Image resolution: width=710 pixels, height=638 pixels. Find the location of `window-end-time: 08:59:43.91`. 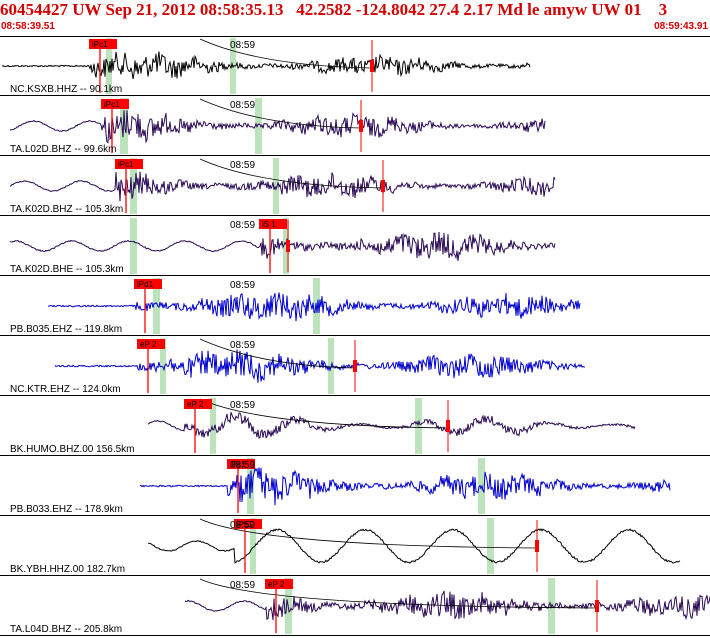

window-end-time: 08:59:43.91 is located at coordinates (681, 26).